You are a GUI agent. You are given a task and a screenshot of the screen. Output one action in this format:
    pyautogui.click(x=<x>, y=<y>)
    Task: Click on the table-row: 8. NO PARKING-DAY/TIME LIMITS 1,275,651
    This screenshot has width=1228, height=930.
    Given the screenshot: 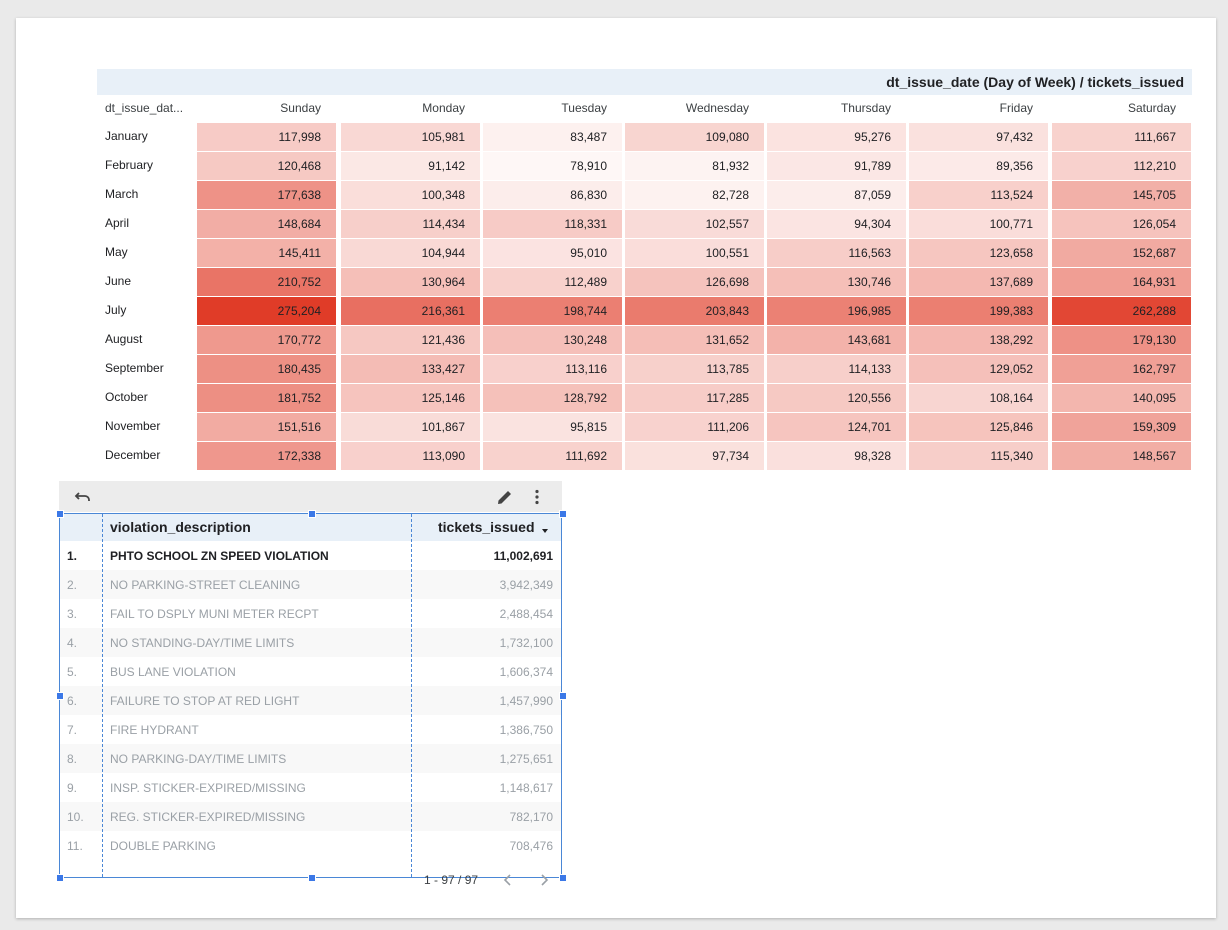 What is the action you would take?
    pyautogui.click(x=310, y=758)
    